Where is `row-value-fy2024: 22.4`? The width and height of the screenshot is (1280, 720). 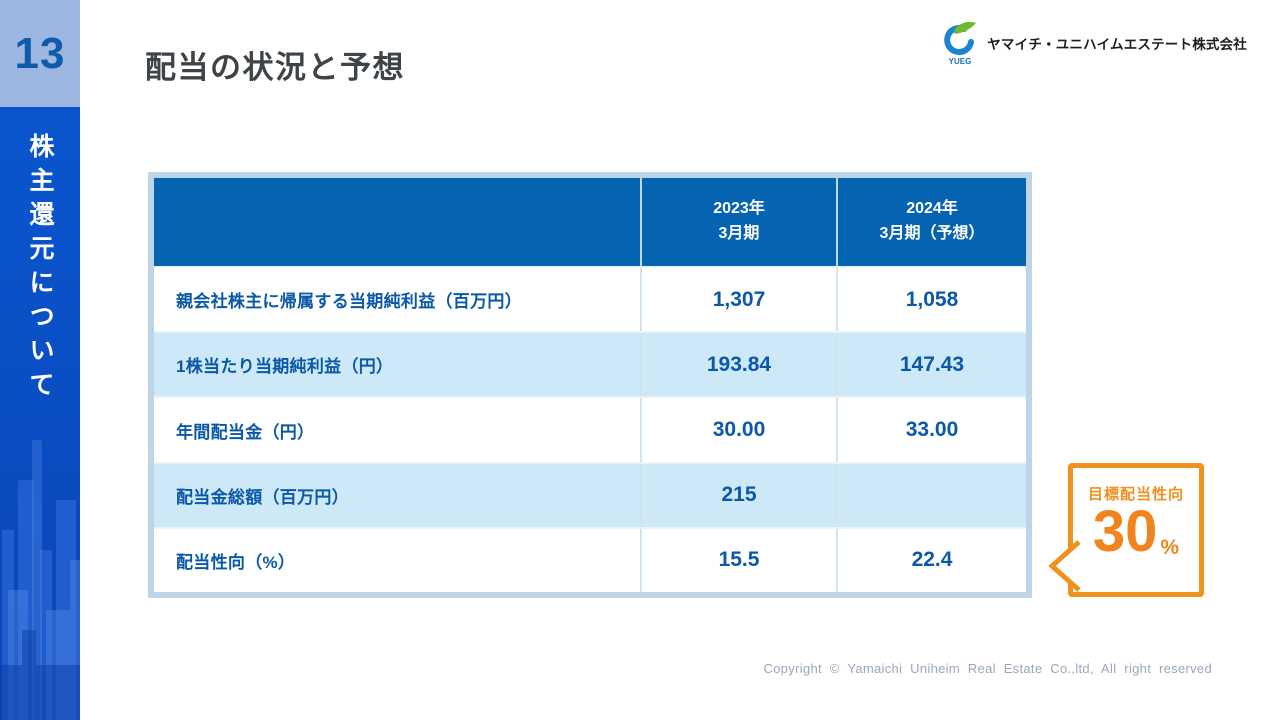
row-value-fy2024: 22.4 is located at coordinates (931, 560).